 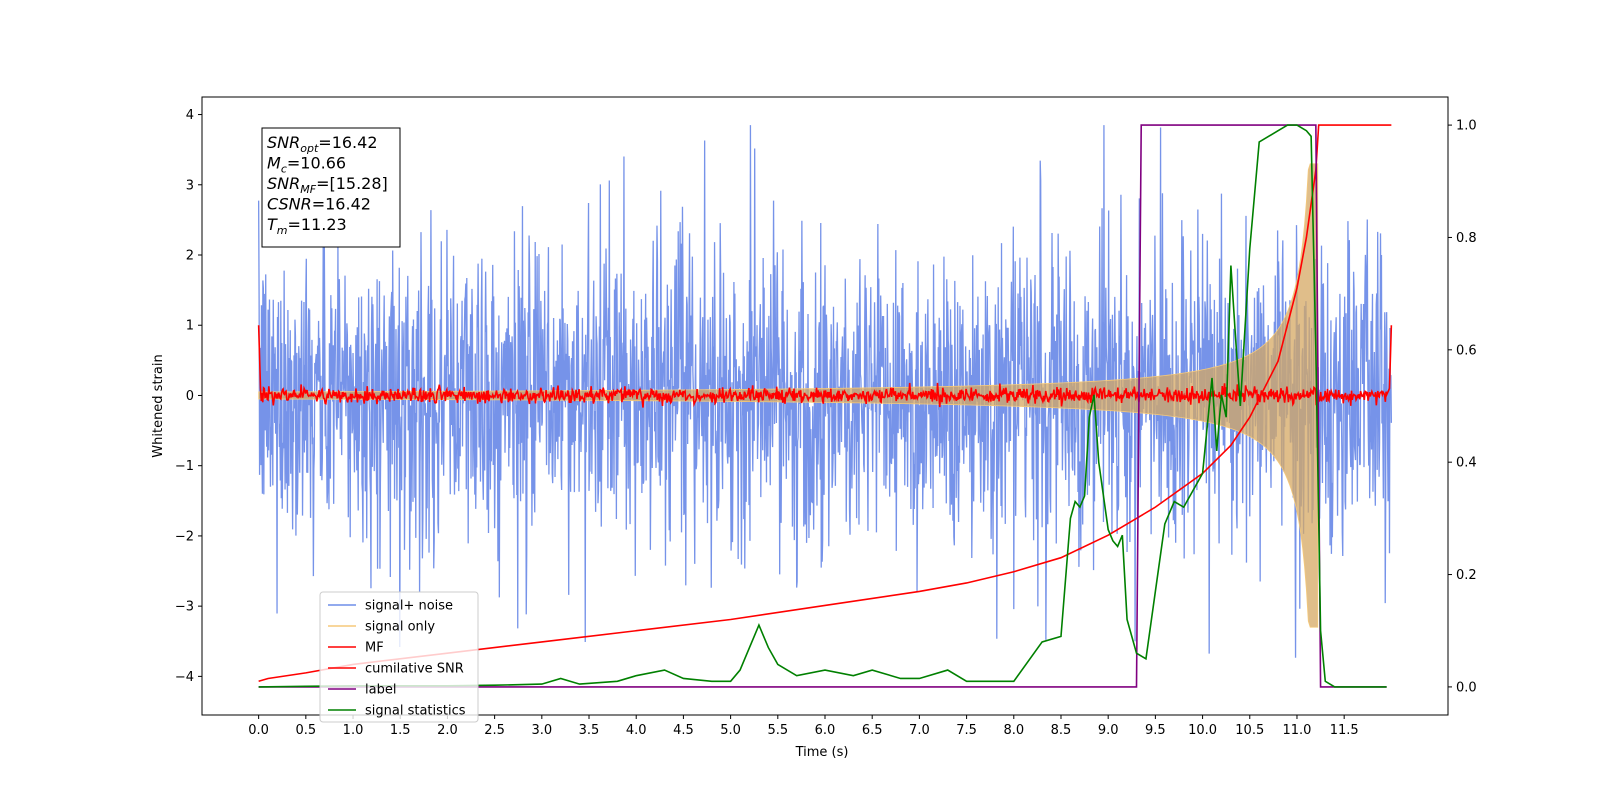 I want to click on y-axis-left: −4 −3 −2 −1 0 1 2 3 4, so click(x=188, y=396).